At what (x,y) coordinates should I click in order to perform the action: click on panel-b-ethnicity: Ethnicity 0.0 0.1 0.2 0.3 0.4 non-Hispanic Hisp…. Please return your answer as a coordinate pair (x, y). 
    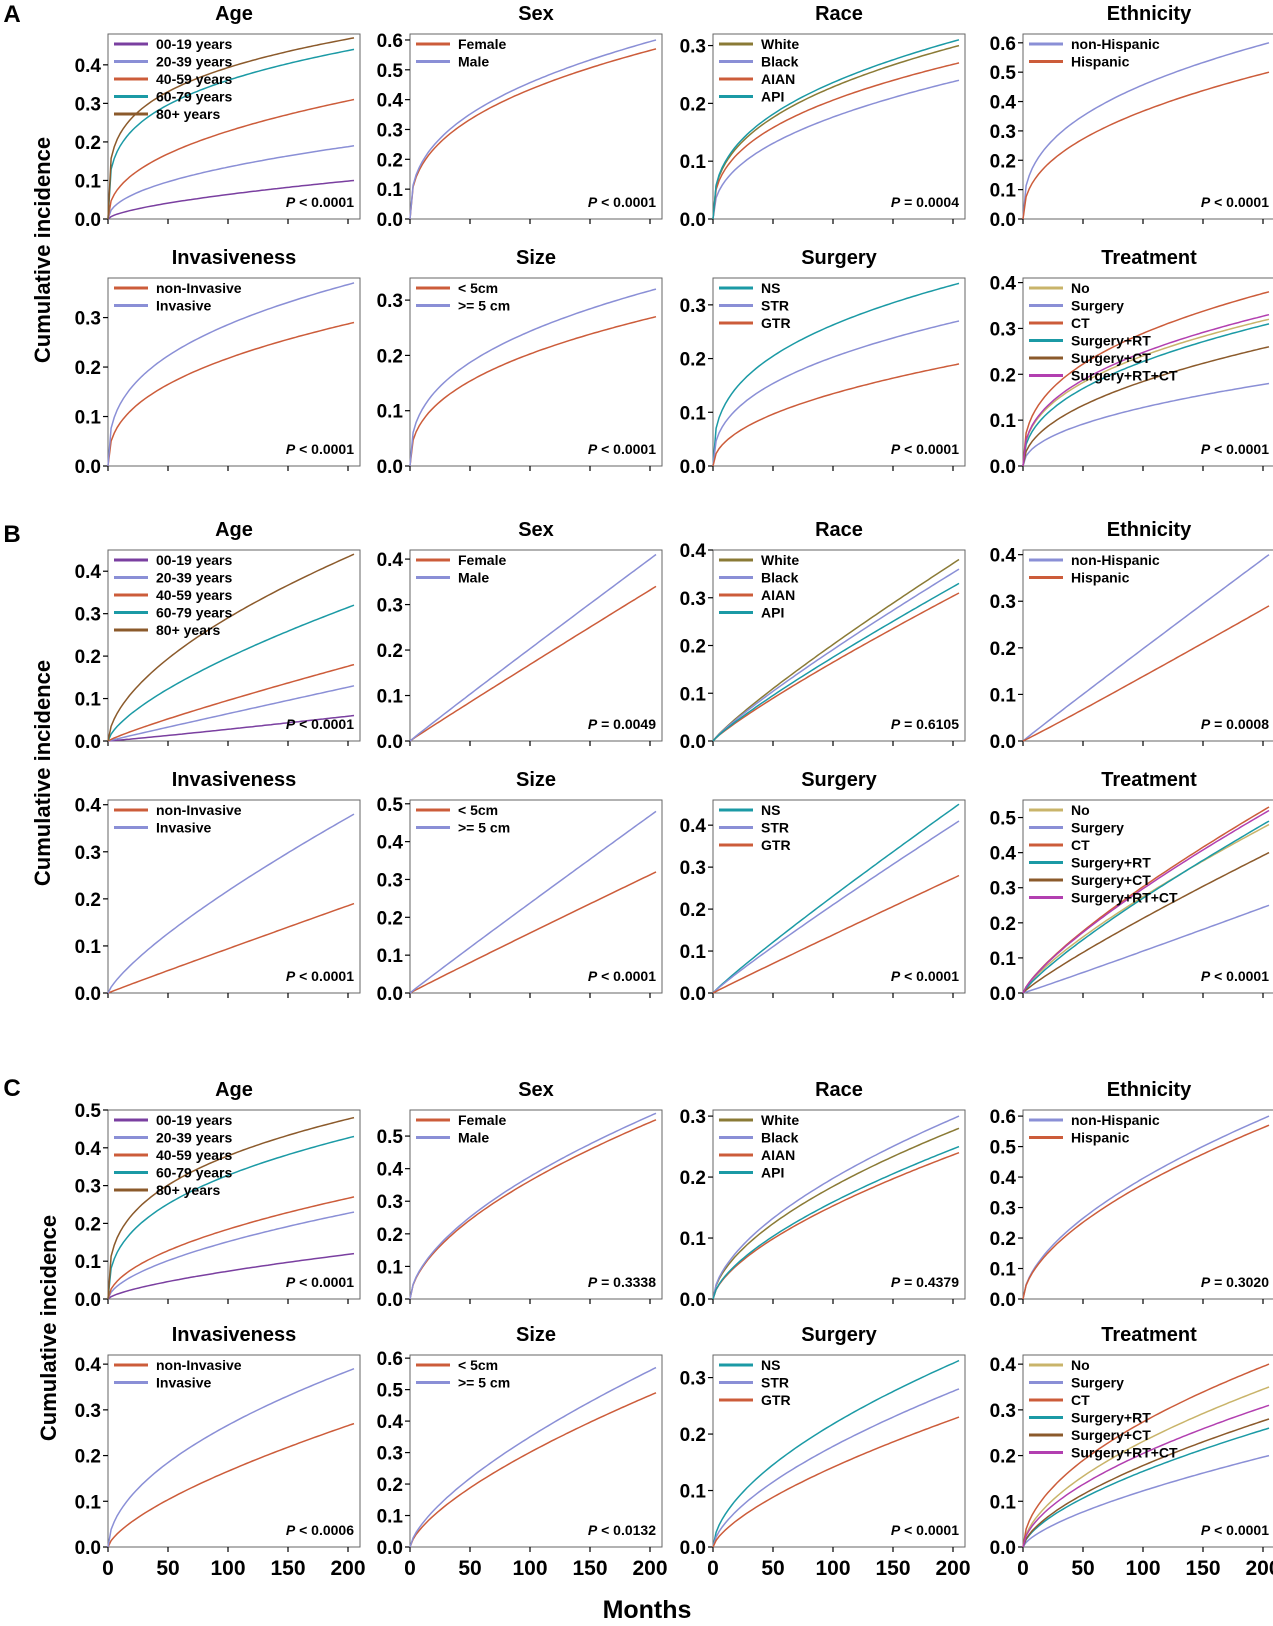
    Looking at the image, I should click on (1131, 636).